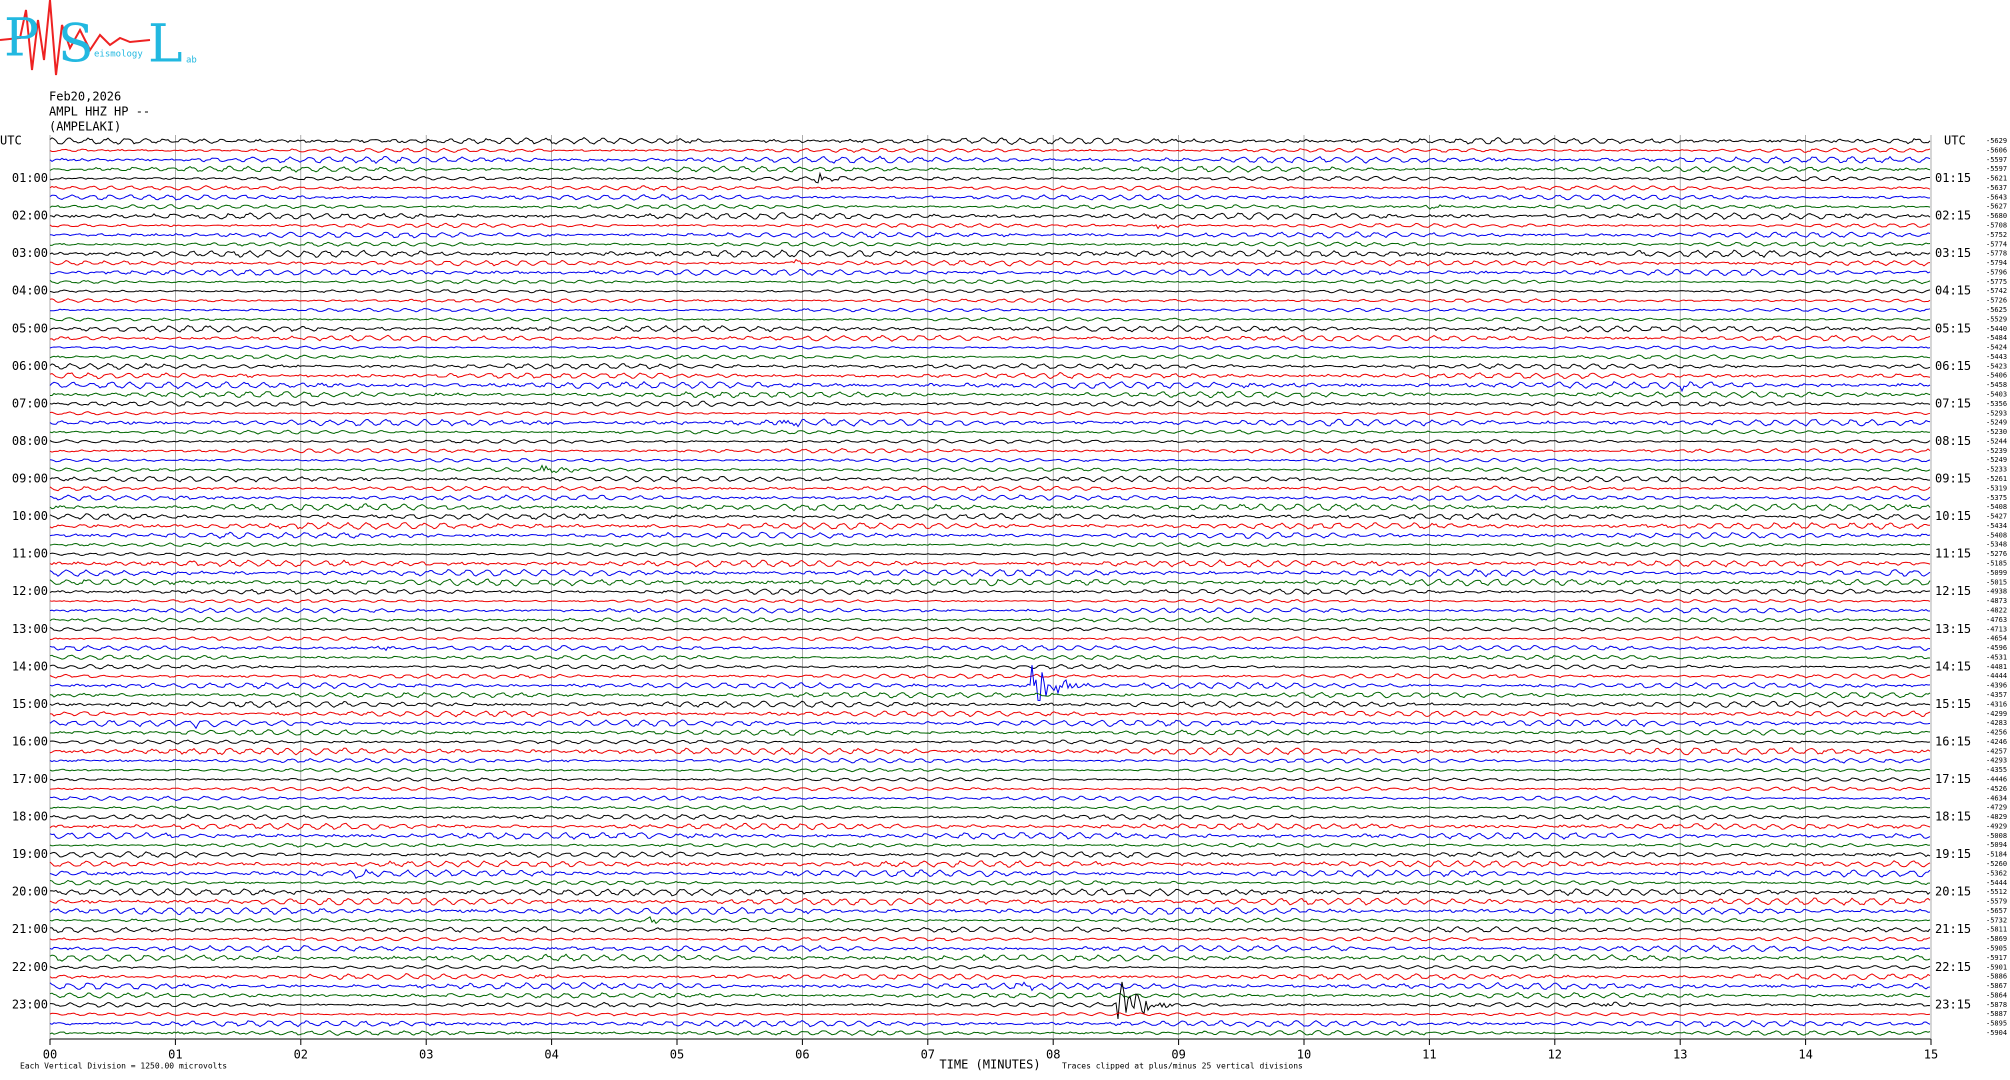  Describe the element at coordinates (1996, 545) in the screenshot. I see `trace-offset: -5348` at that location.